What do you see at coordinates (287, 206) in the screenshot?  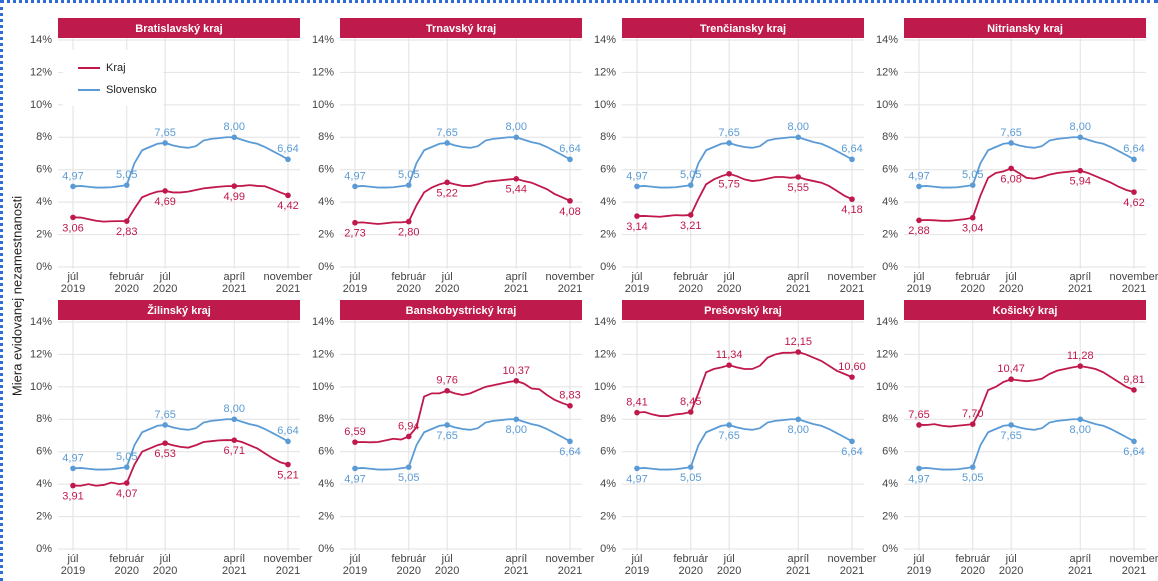 I see `data-label: 4,42` at bounding box center [287, 206].